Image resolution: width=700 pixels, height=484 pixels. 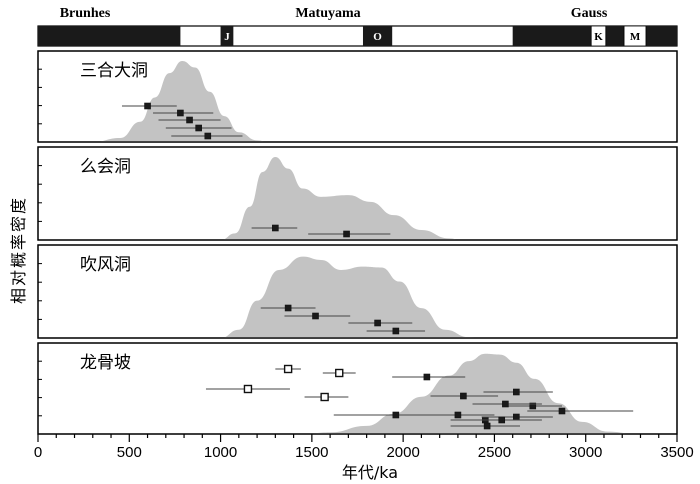 What do you see at coordinates (114, 71) in the screenshot?
I see `panel-title: 三合大洞` at bounding box center [114, 71].